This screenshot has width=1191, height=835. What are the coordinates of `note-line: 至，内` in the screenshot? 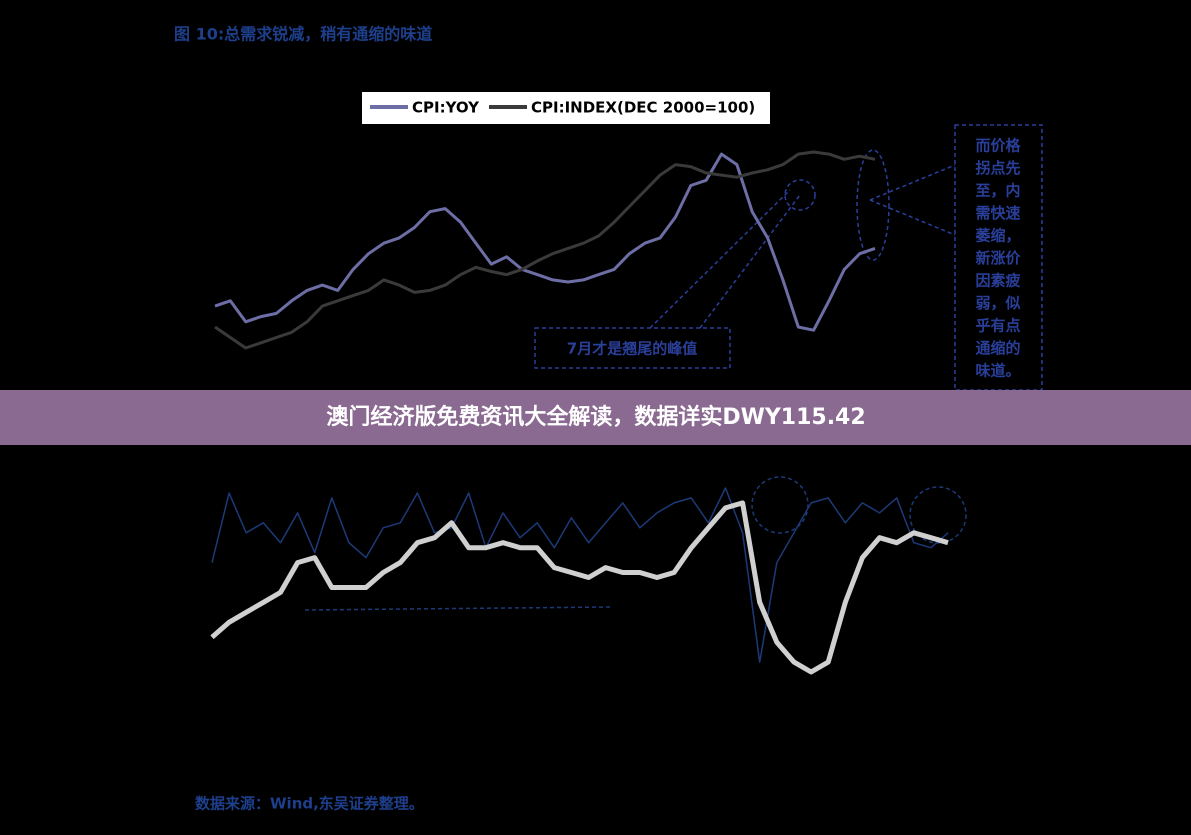 It's located at (997, 191).